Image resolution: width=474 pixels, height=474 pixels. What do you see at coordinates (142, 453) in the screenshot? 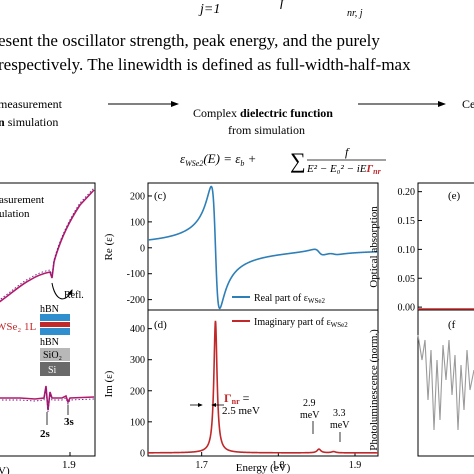
I see `panel-d-ytick-label: 0` at bounding box center [142, 453].